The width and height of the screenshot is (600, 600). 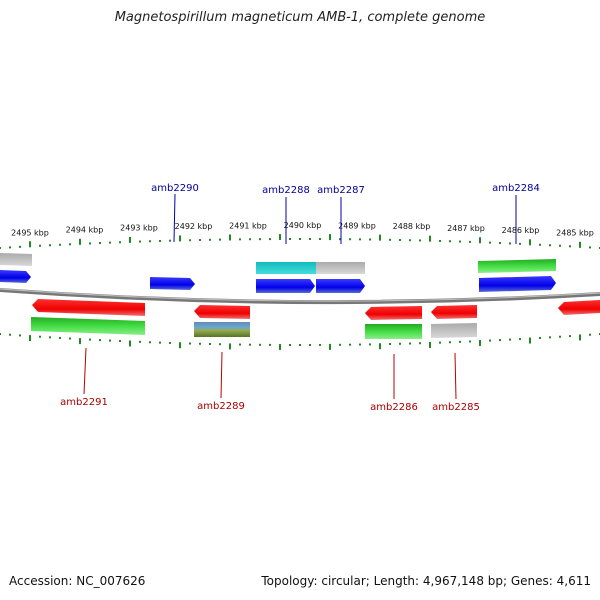 What do you see at coordinates (466, 228) in the screenshot?
I see `tick-label-2487: 2487 kbp` at bounding box center [466, 228].